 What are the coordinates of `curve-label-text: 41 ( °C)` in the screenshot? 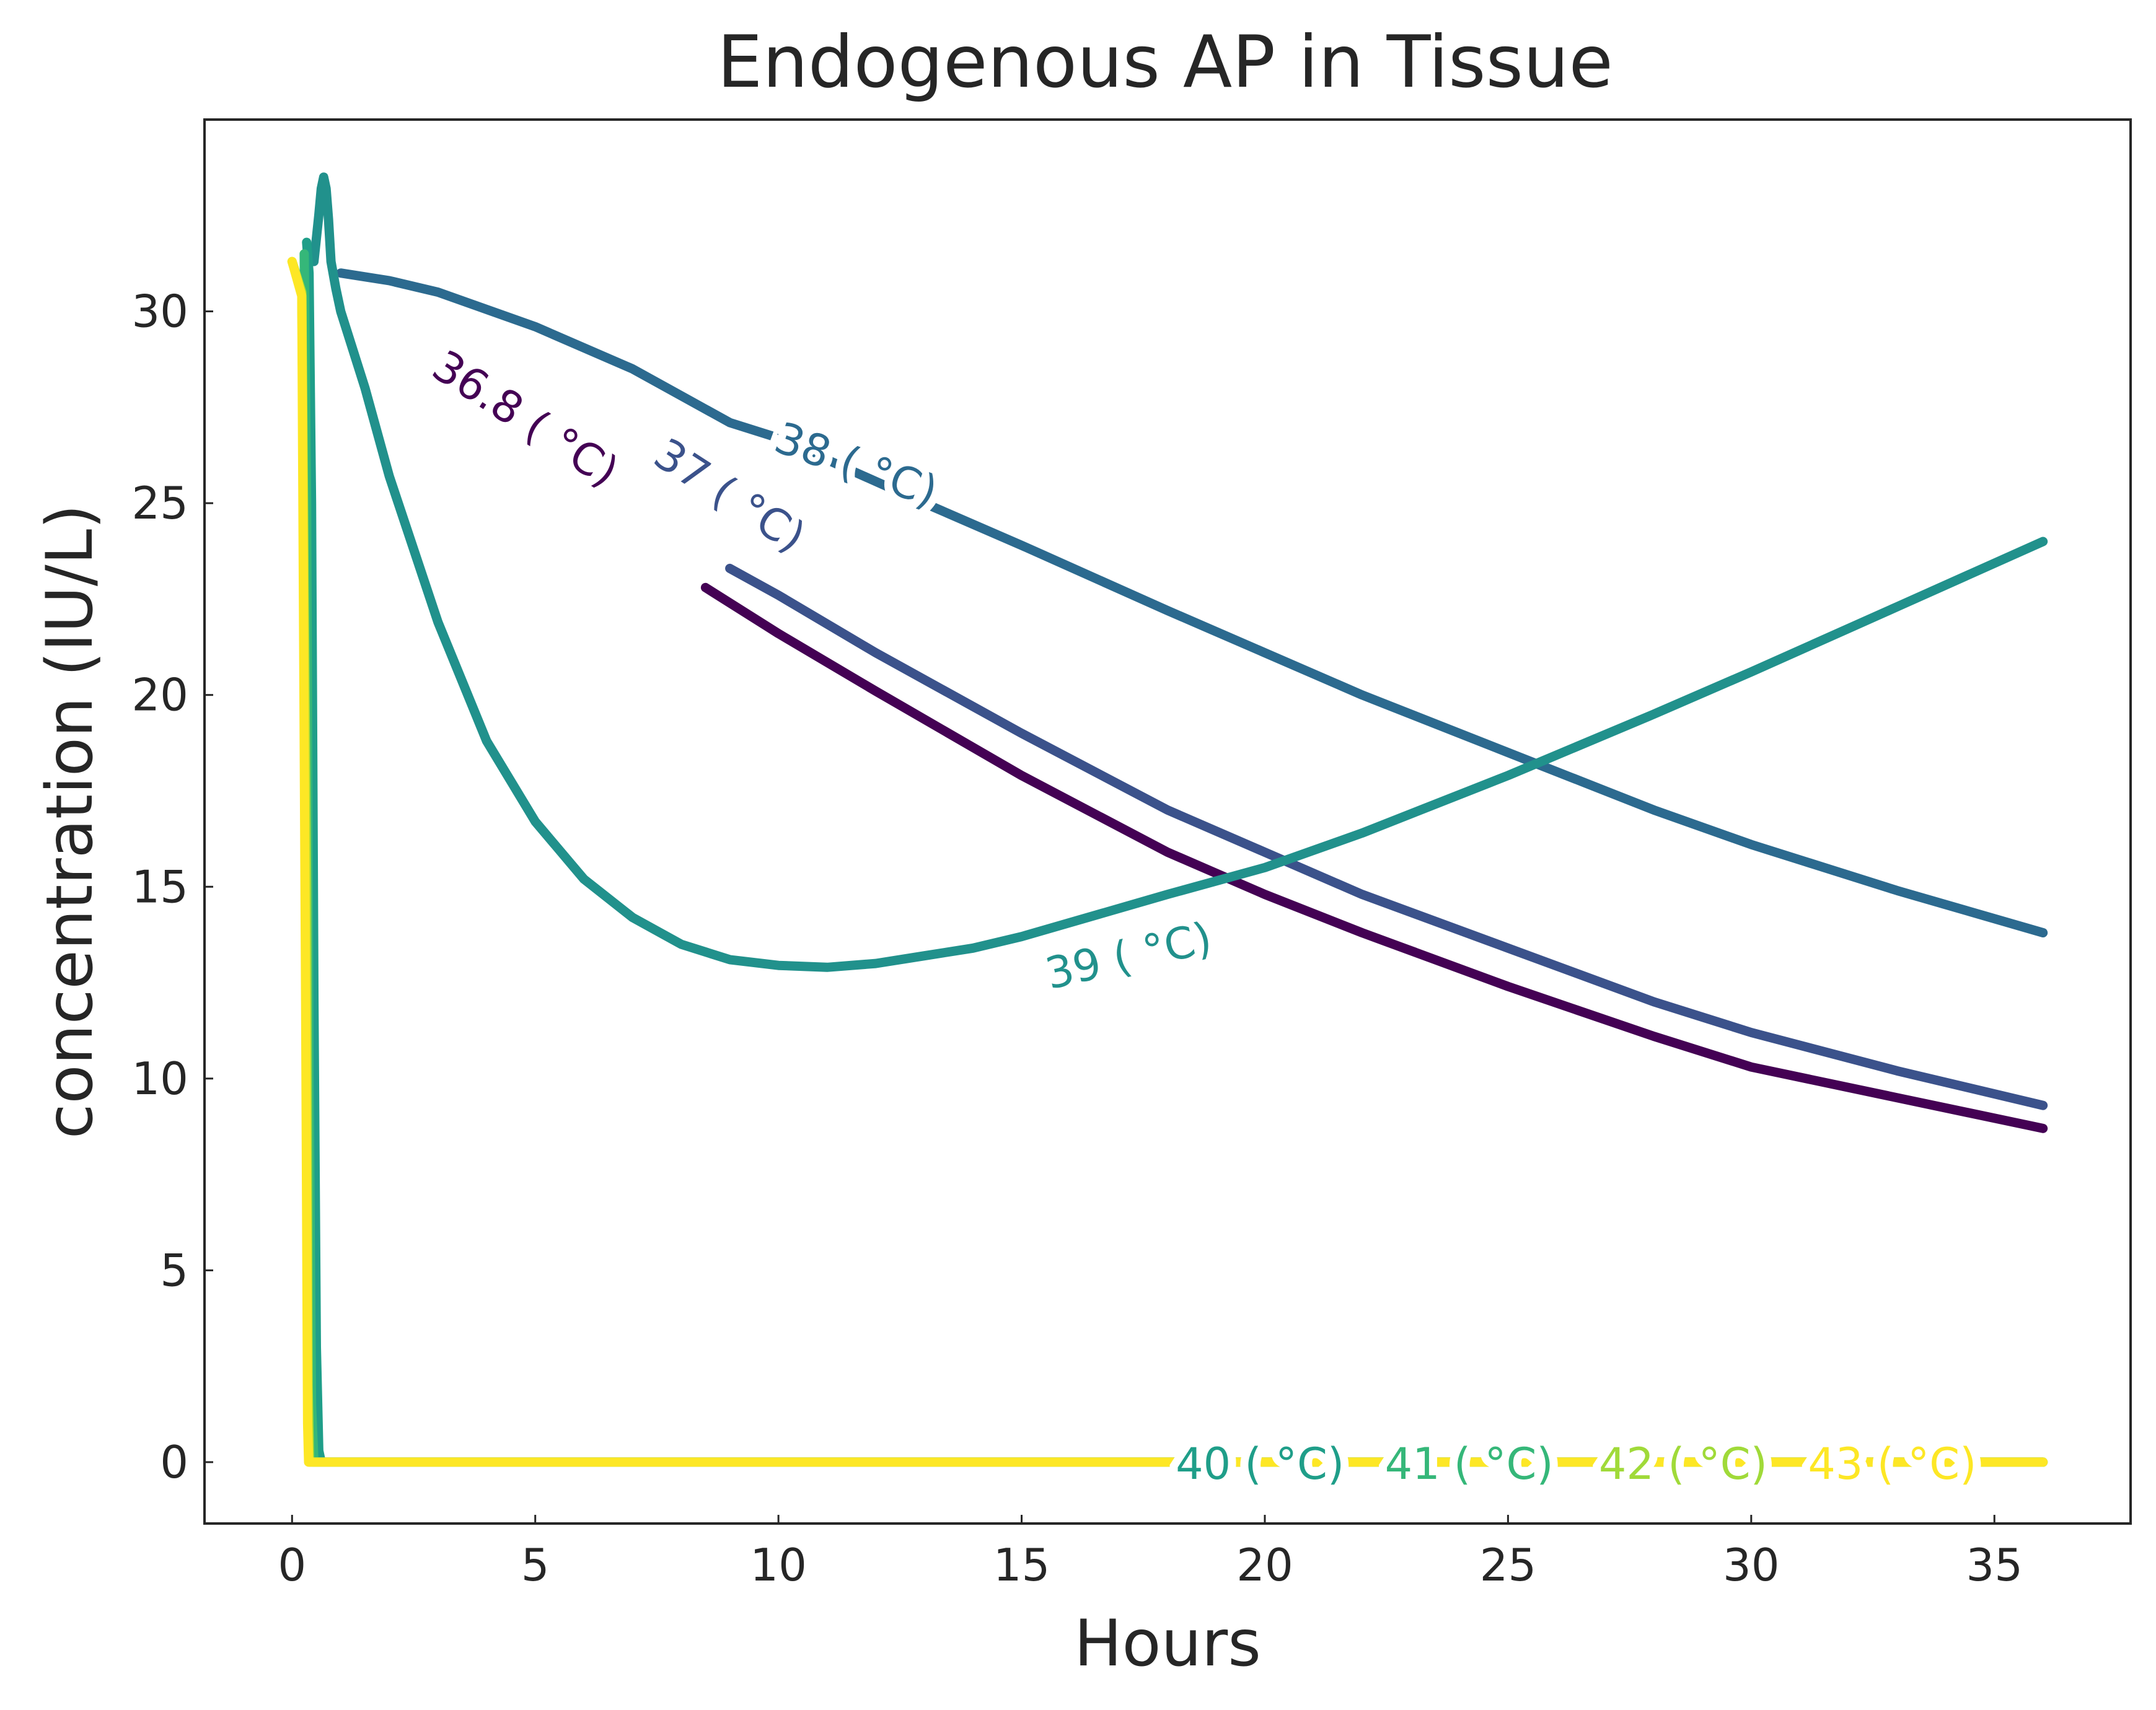 It's located at (1469, 1464).